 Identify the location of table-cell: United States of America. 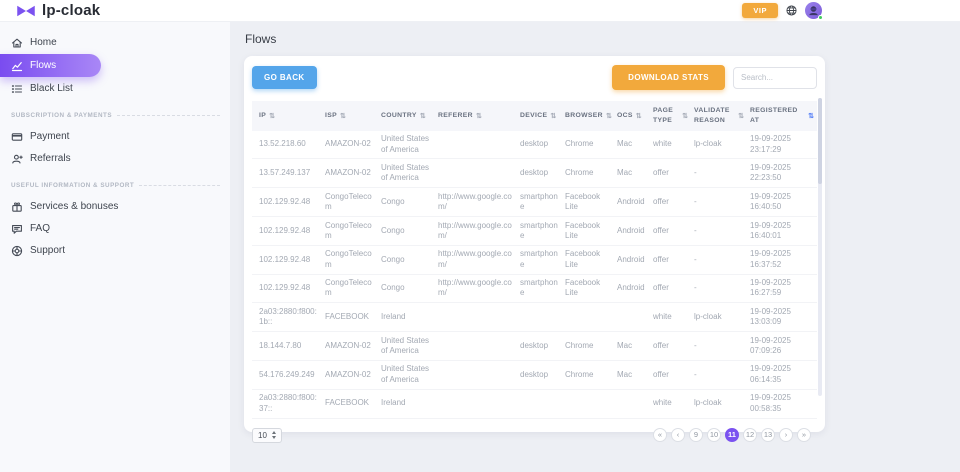
(406, 145).